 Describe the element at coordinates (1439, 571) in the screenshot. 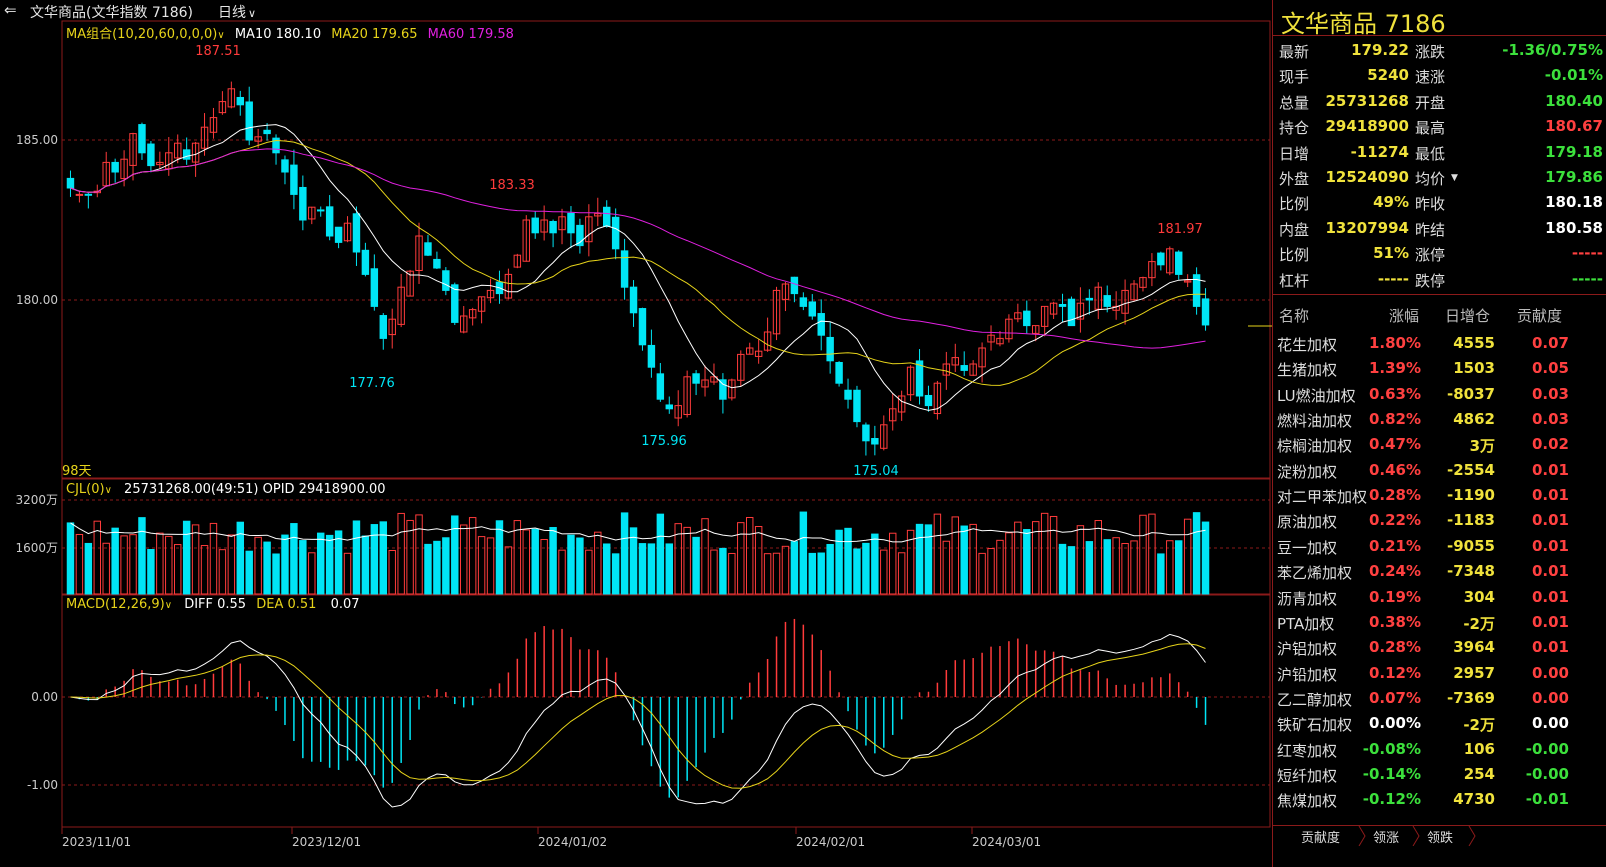

I see `list-item: 苯乙烯加权 0.24% -7348 0.01` at that location.